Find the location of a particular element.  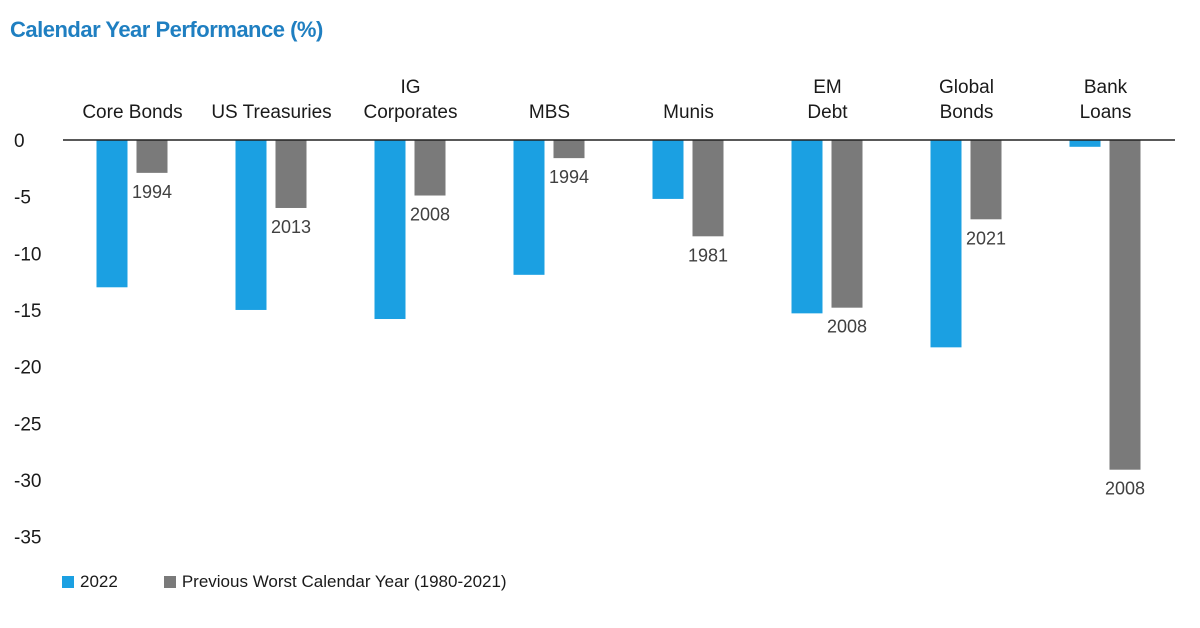

category-label: Loans is located at coordinates (1106, 112).